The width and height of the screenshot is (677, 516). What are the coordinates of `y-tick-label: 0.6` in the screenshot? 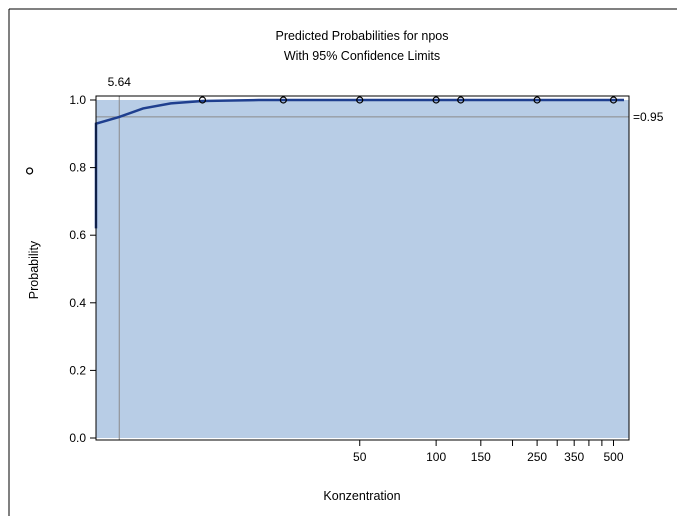 It's located at (77, 235).